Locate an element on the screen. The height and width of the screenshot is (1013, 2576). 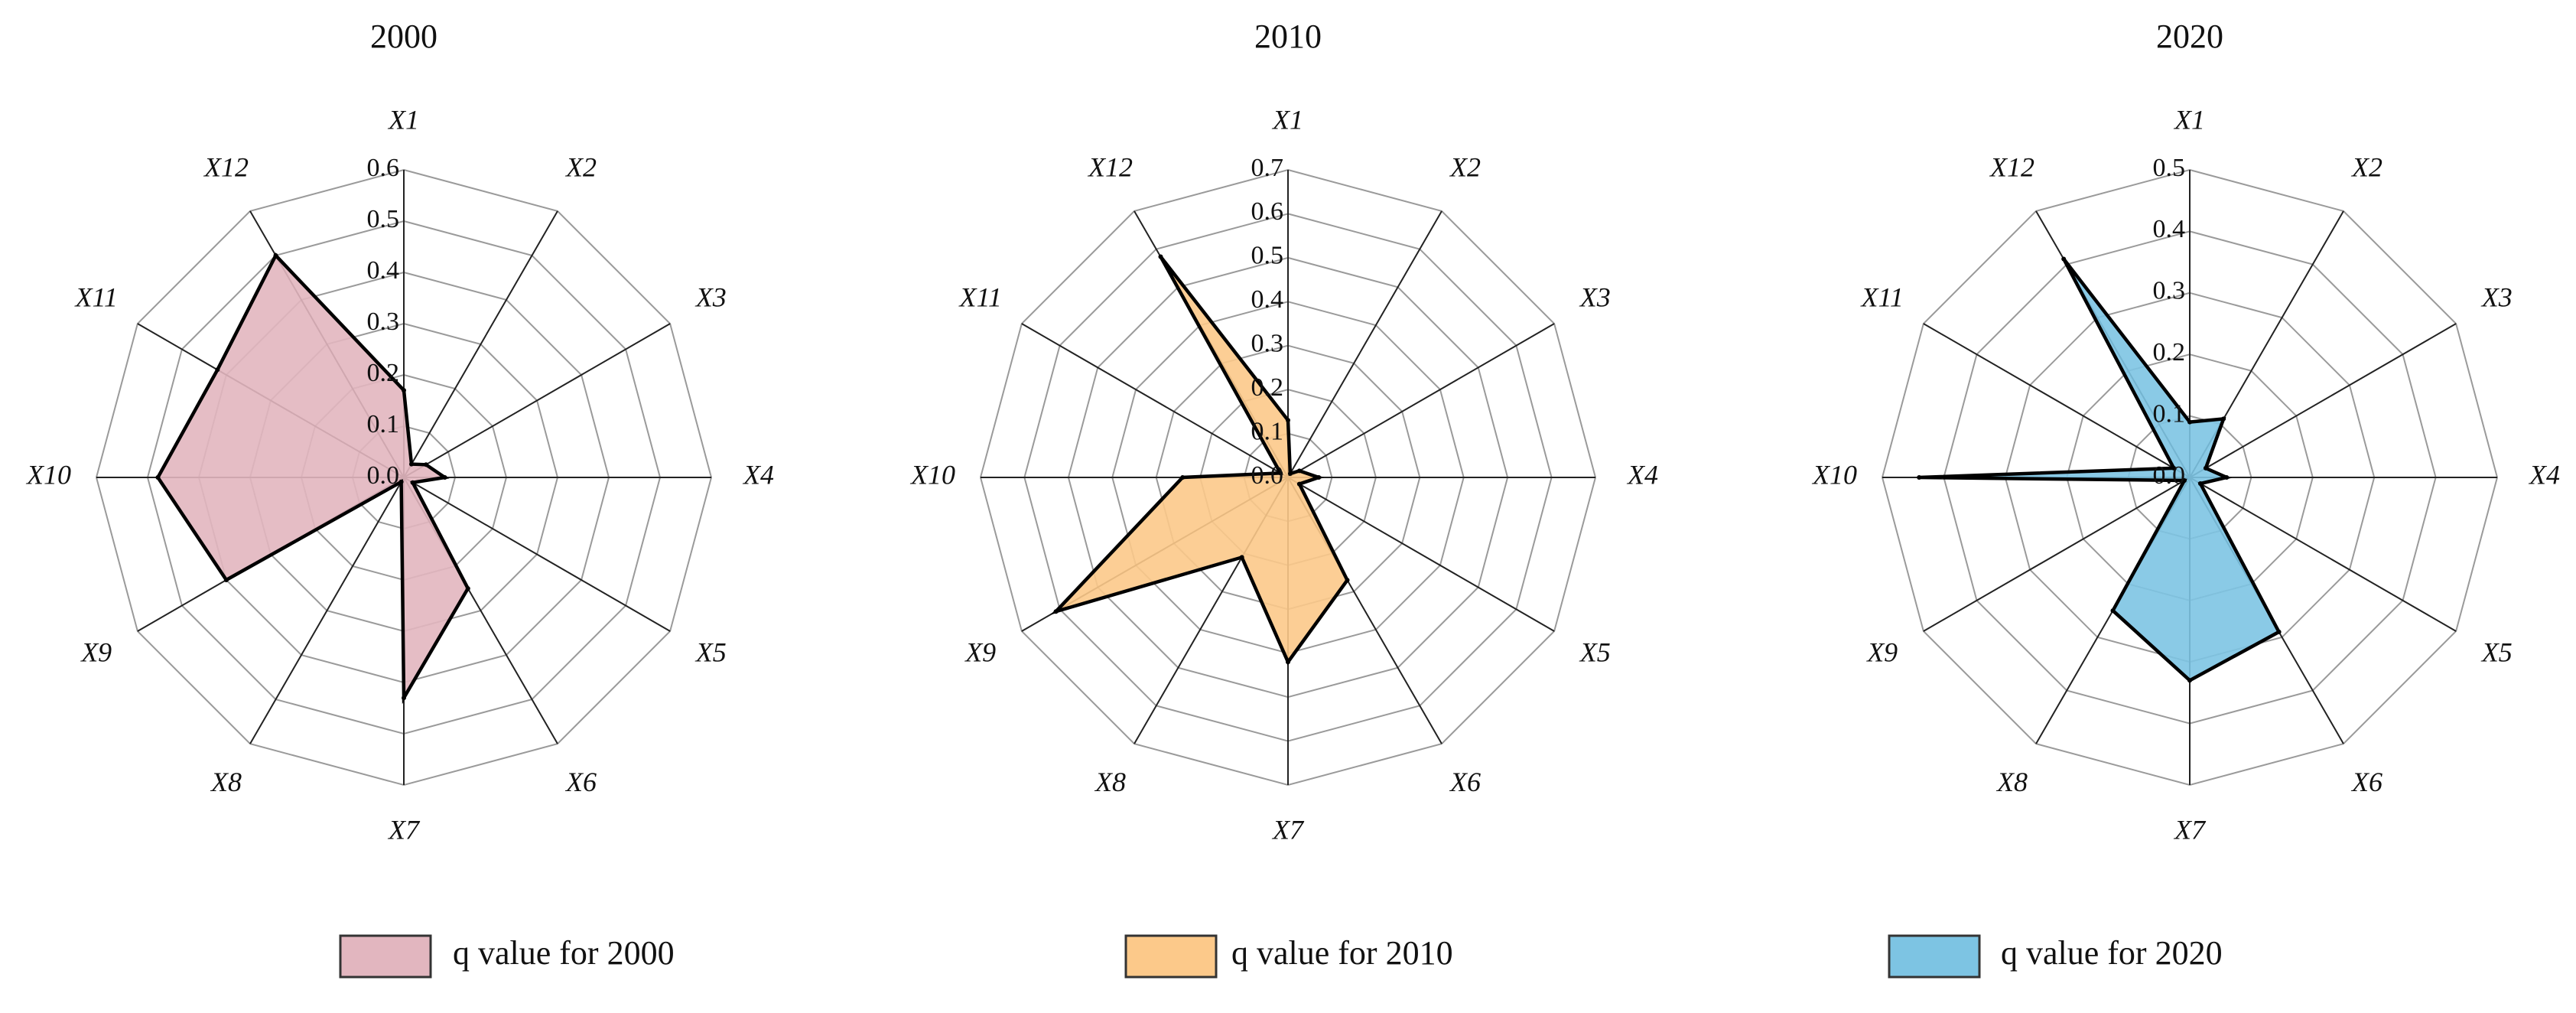
spoke-x3 is located at coordinates (537, 400).